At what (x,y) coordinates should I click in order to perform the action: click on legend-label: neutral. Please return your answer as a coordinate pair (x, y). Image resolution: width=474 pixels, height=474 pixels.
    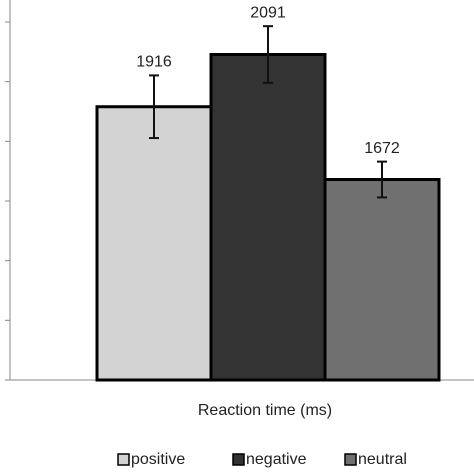
    Looking at the image, I should click on (382, 459).